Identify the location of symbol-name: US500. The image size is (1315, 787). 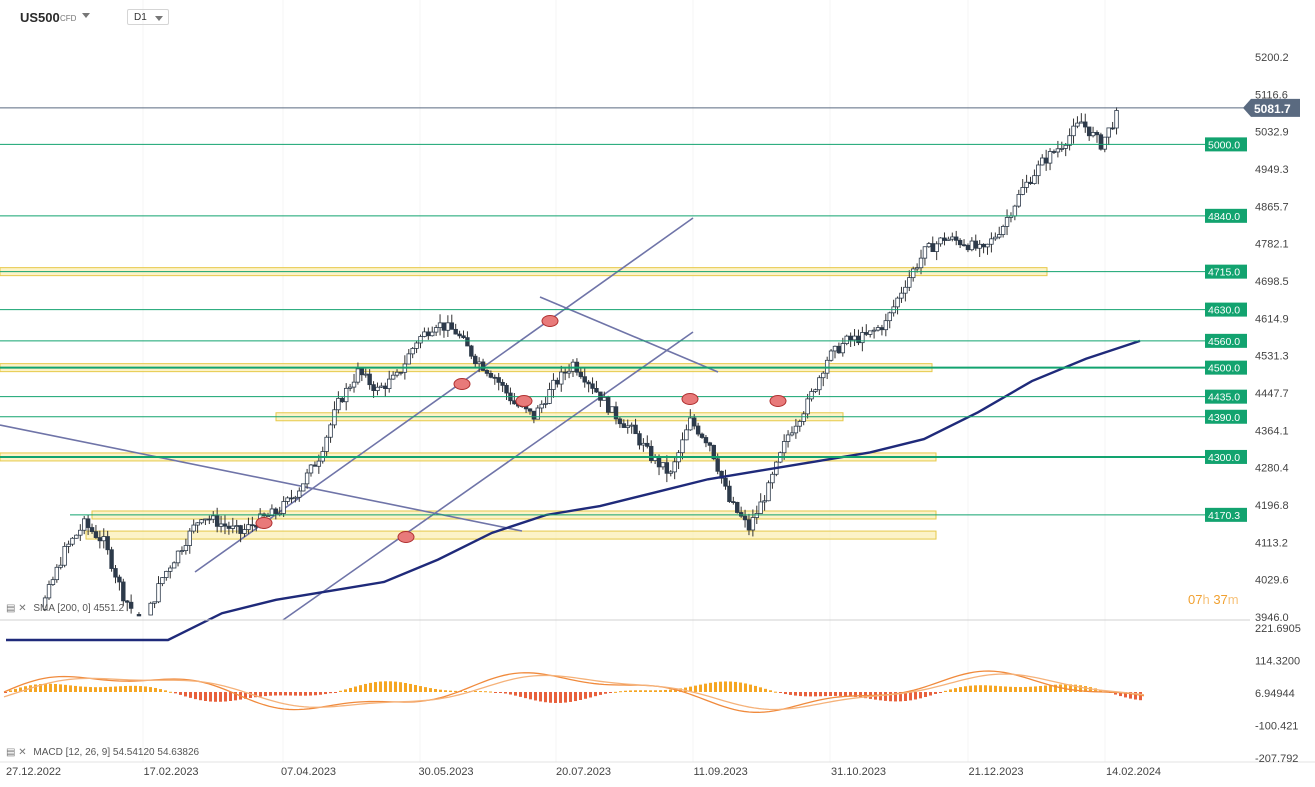
(40, 17).